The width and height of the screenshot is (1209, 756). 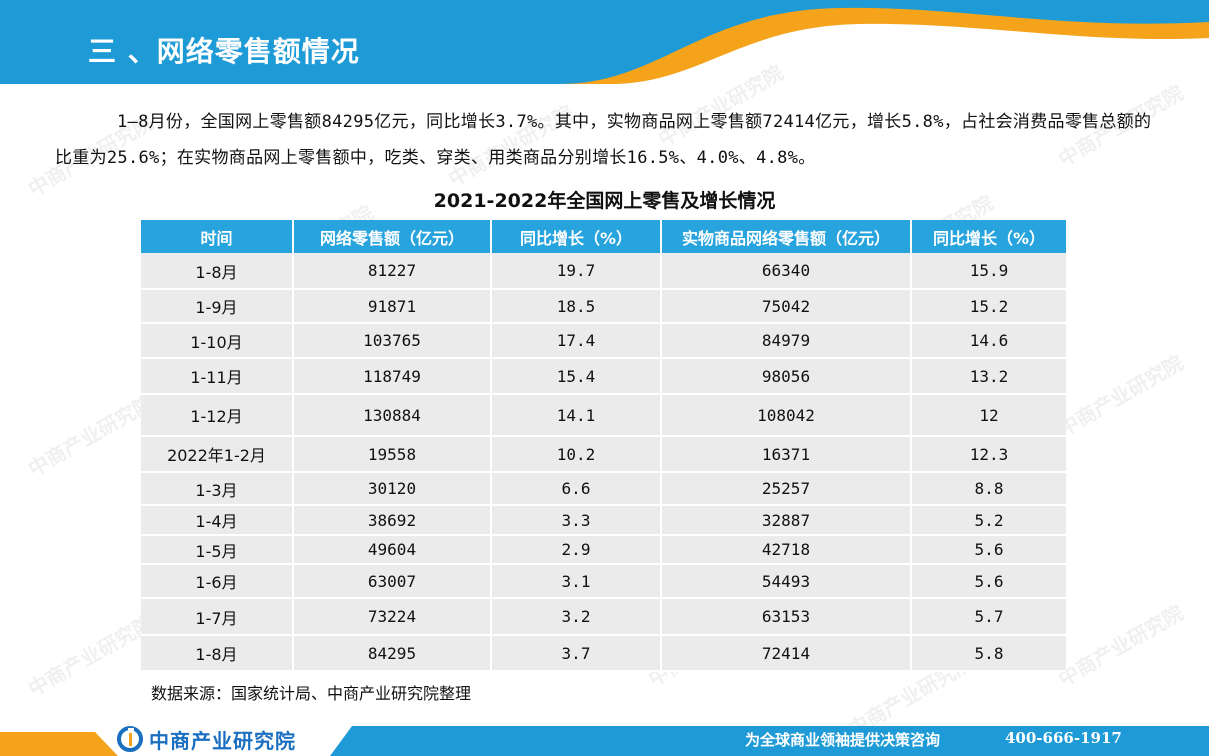 What do you see at coordinates (786, 341) in the screenshot?
I see `cell-physical-sales: 84979` at bounding box center [786, 341].